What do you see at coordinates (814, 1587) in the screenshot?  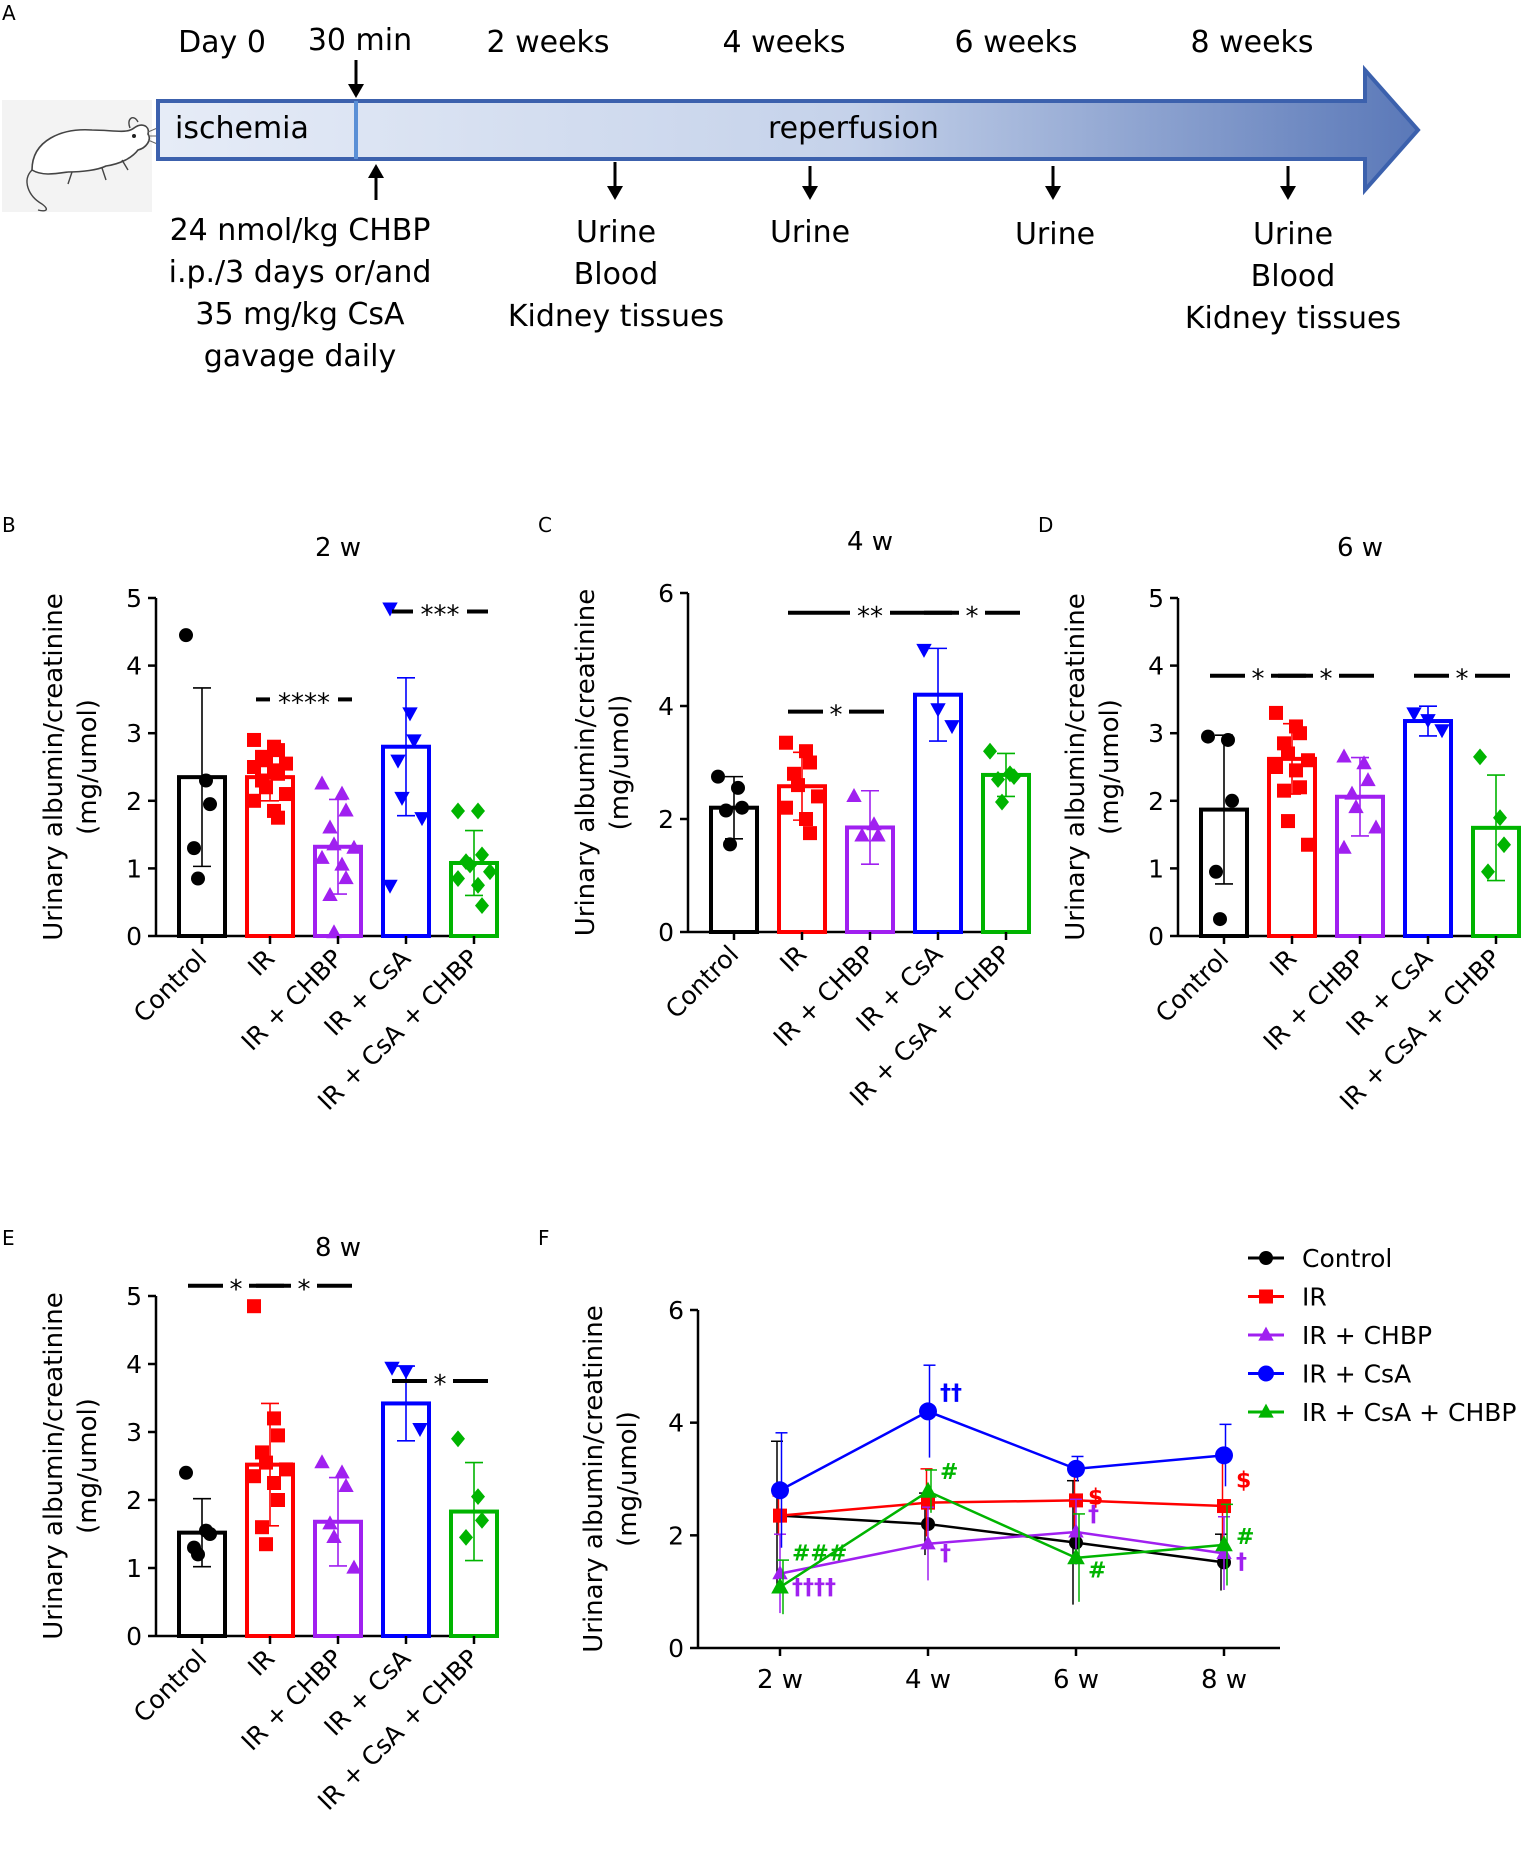 I see `significance-label: ††††` at bounding box center [814, 1587].